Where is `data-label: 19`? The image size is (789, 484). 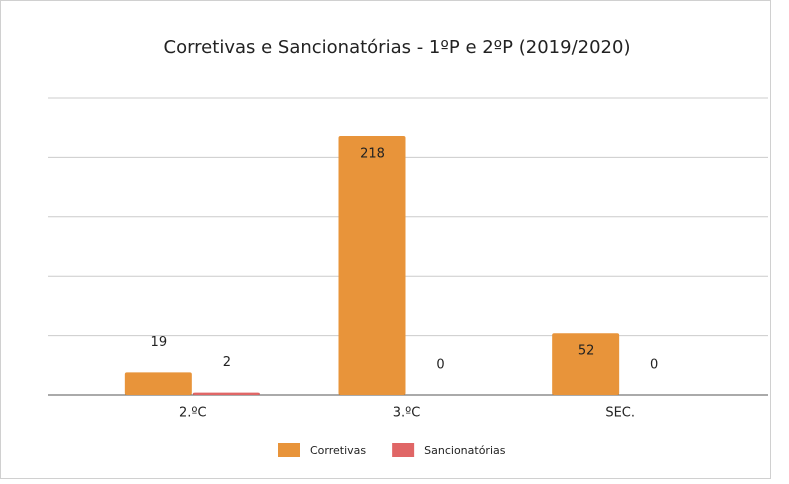
data-label: 19 is located at coordinates (159, 342).